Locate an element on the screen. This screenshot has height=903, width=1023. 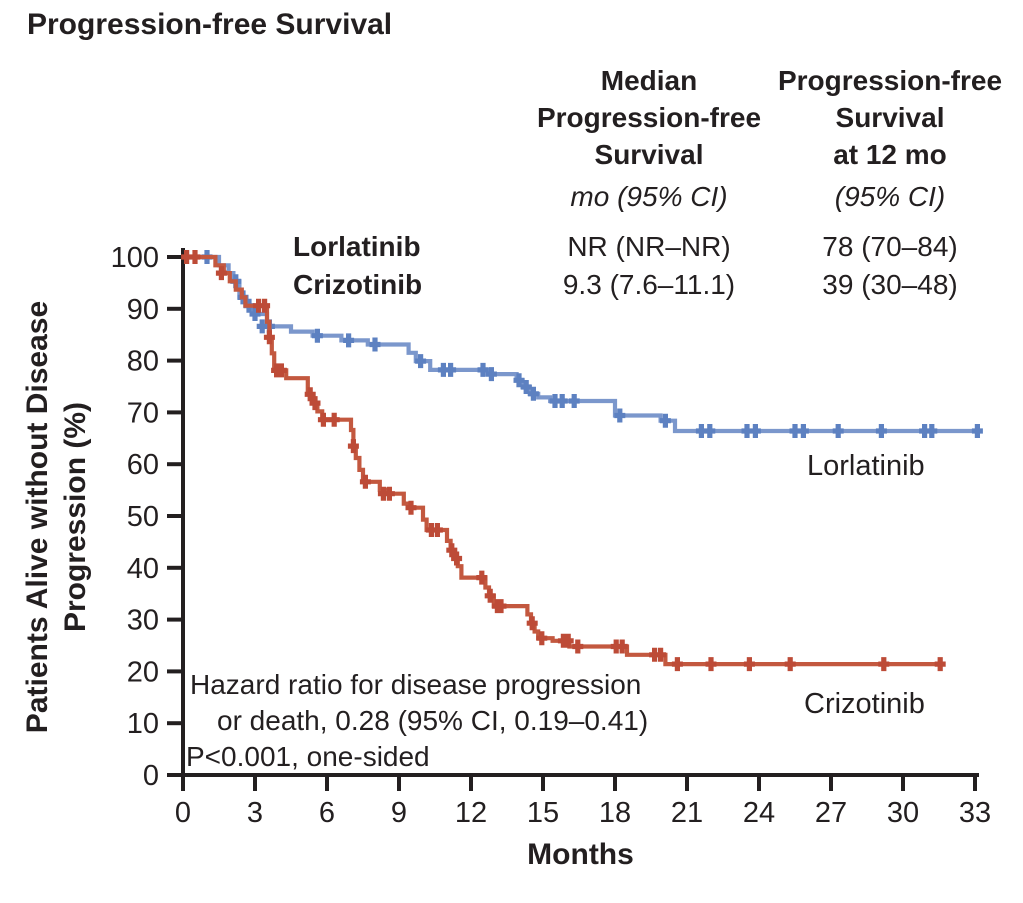
x-tick-label: 9 is located at coordinates (399, 813).